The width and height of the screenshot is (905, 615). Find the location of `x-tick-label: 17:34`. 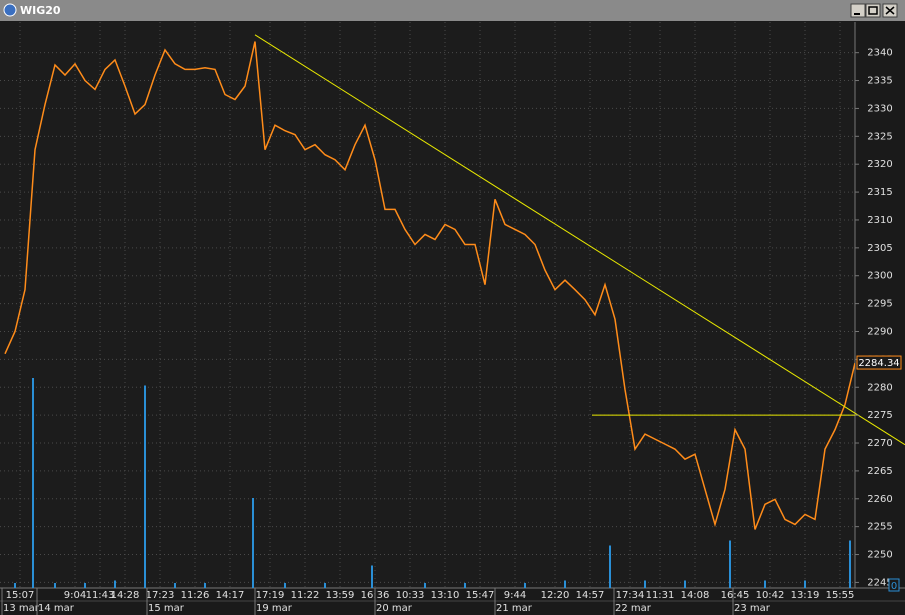

x-tick-label: 17:34 is located at coordinates (630, 595).